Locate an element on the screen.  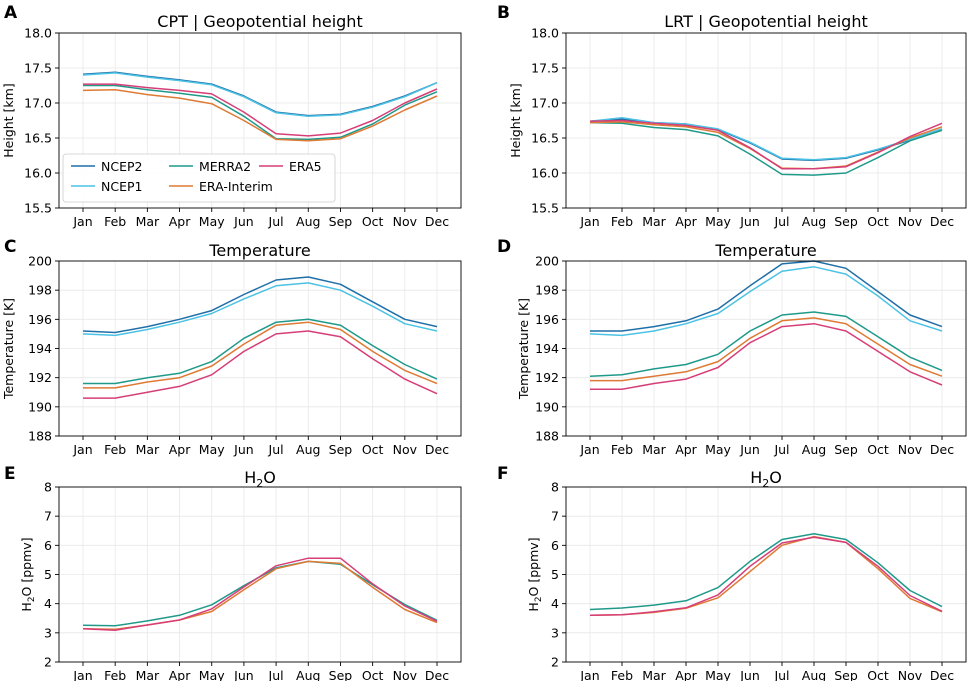
y-tick-label: 17.5 is located at coordinates (545, 68).